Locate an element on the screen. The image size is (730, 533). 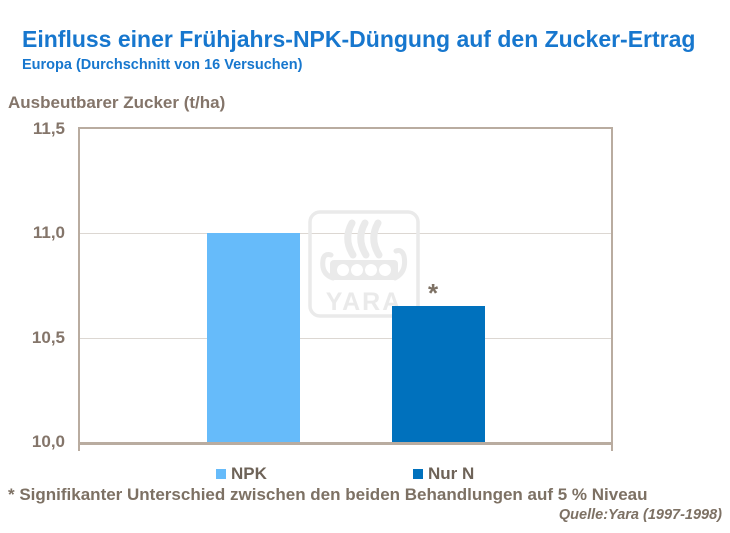
x-axis-tick-right is located at coordinates (612, 448).